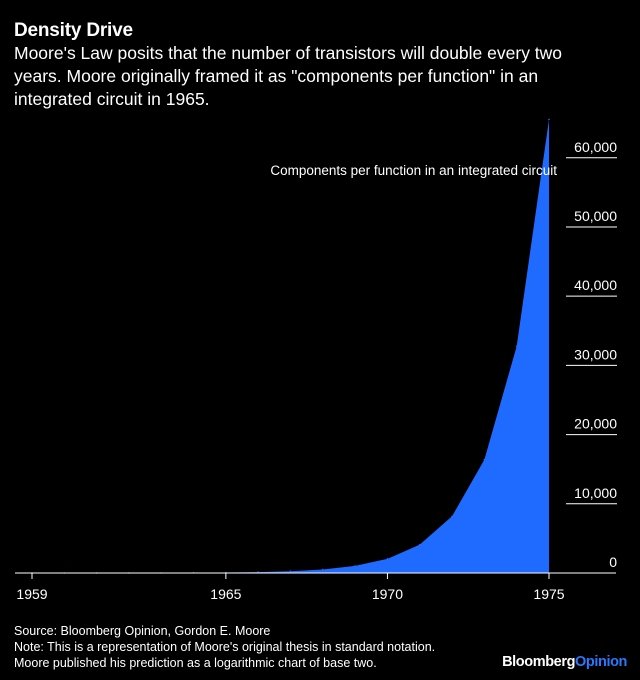 The image size is (640, 680). I want to click on y-tick-label: 10,000, so click(595, 493).